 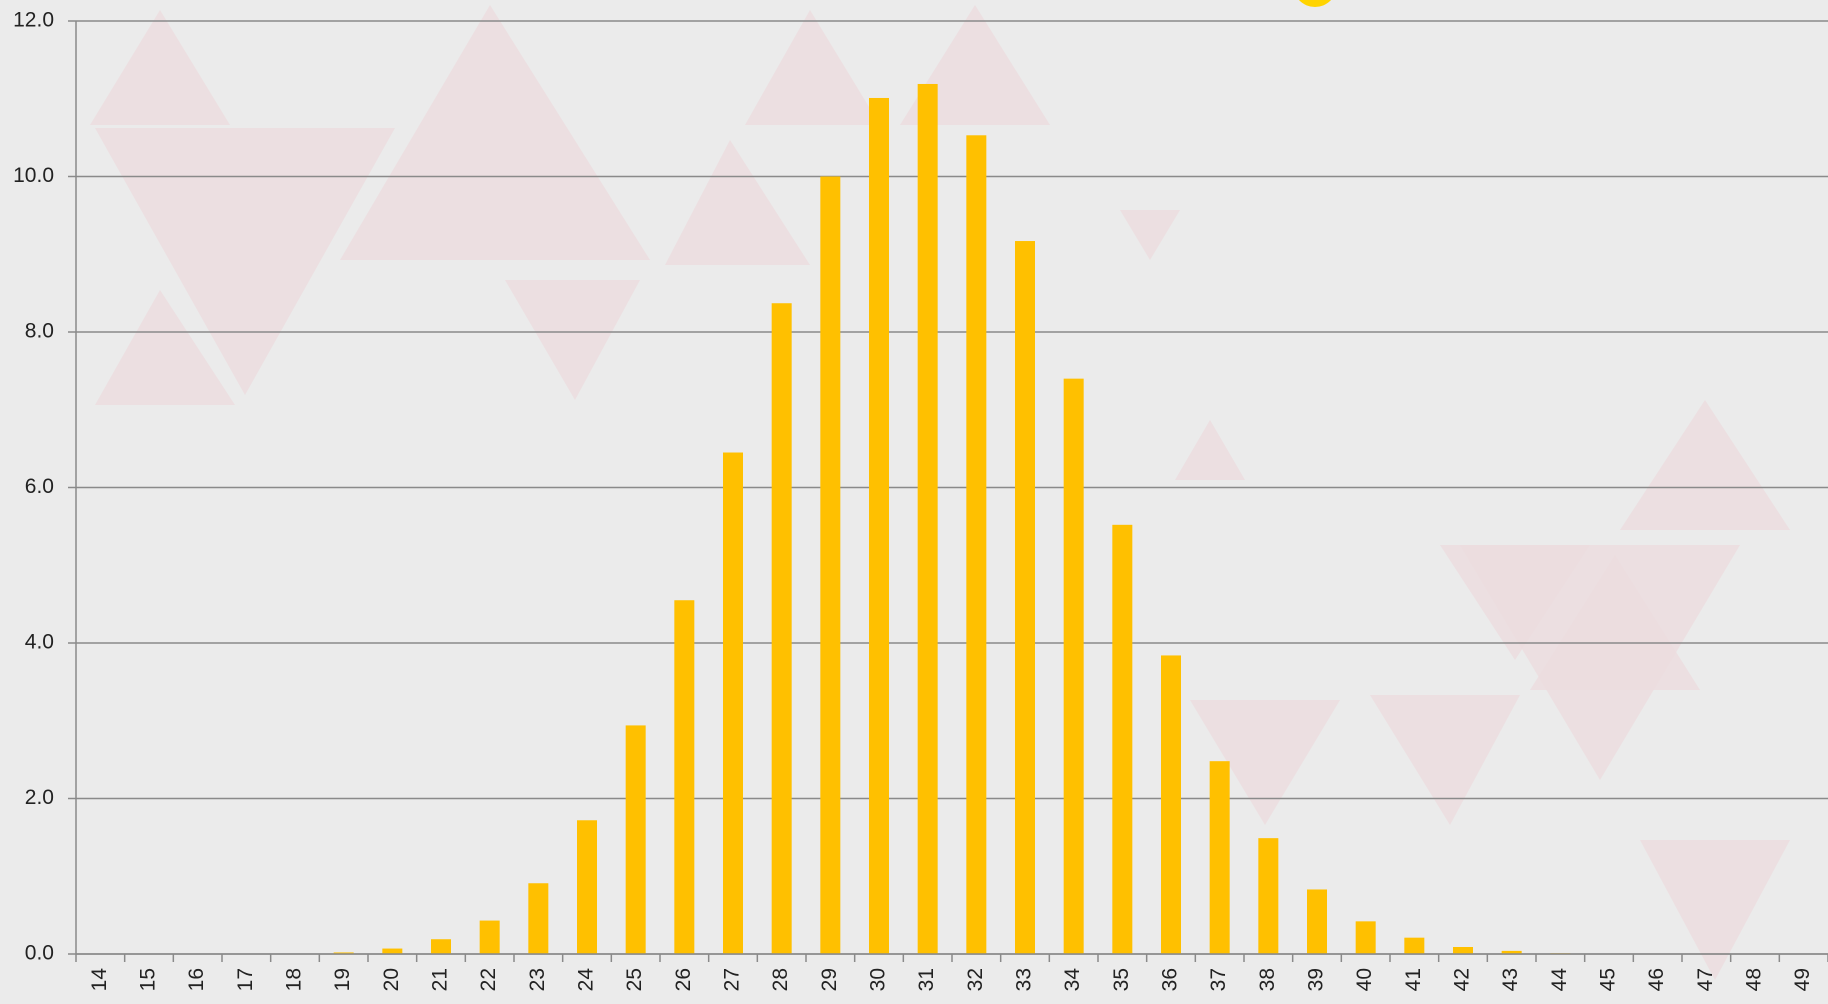 What do you see at coordinates (926, 979) in the screenshot?
I see `x-tick-label: 31` at bounding box center [926, 979].